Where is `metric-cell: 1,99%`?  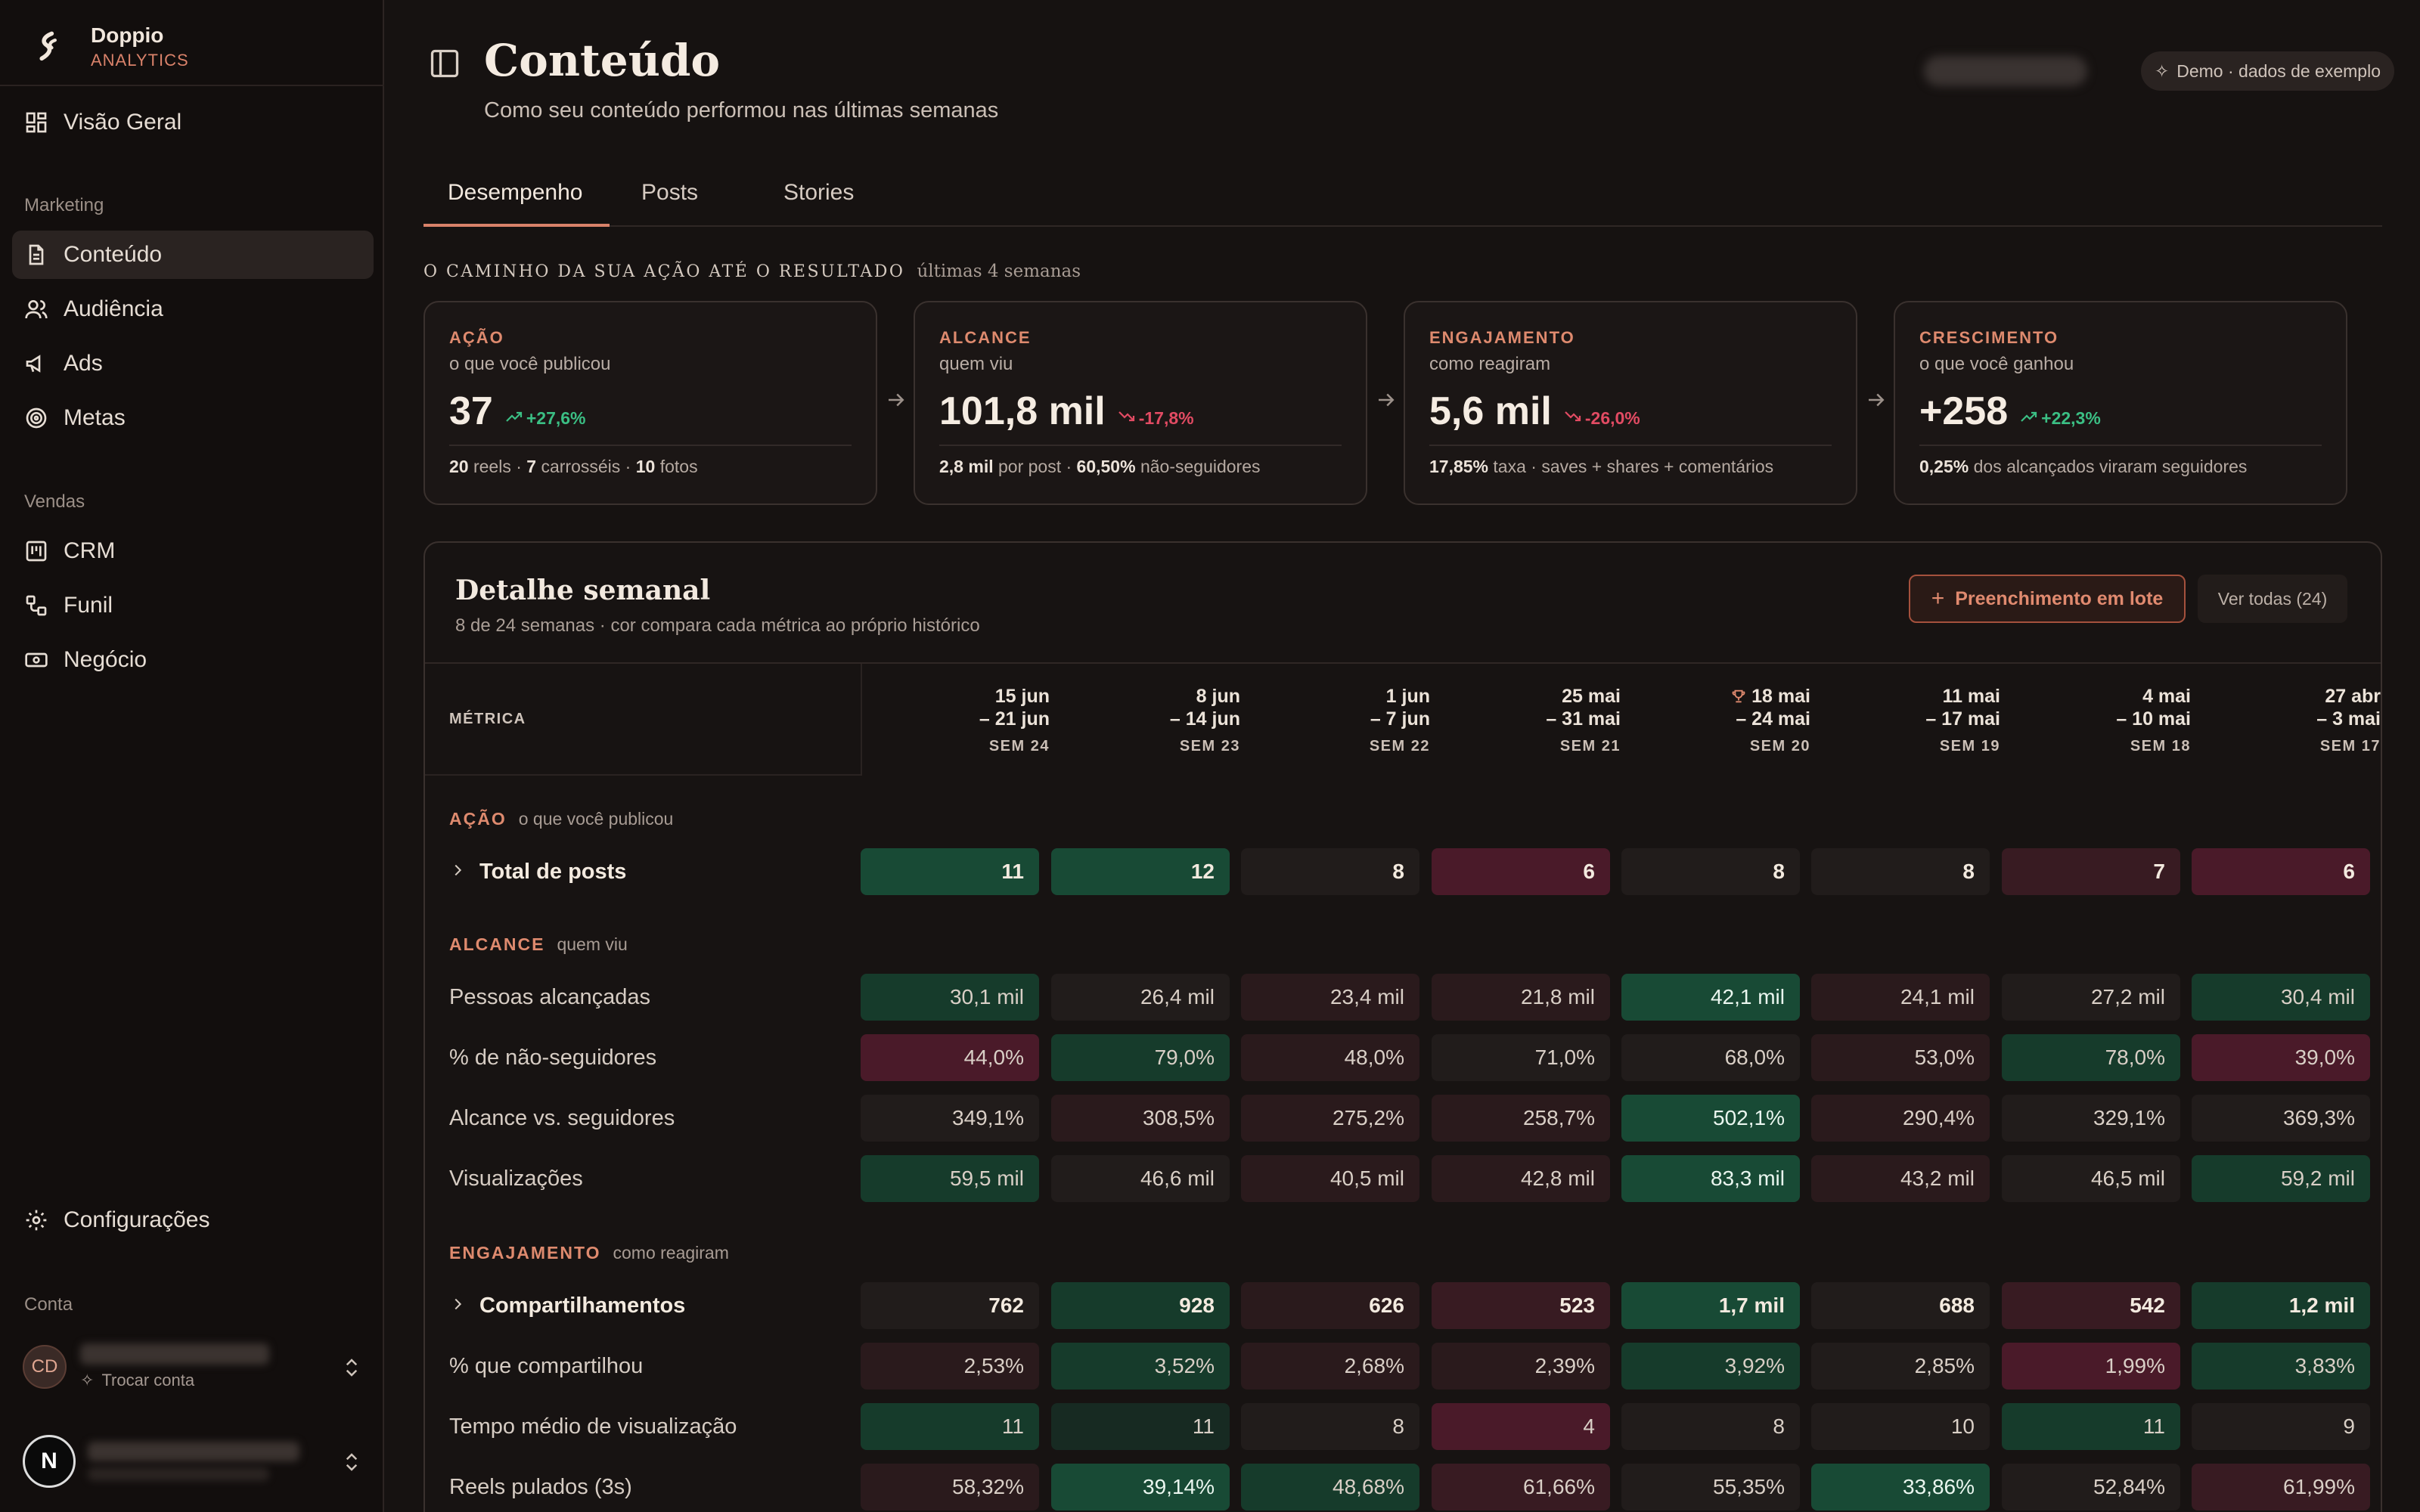
metric-cell: 1,99% is located at coordinates (2091, 1366).